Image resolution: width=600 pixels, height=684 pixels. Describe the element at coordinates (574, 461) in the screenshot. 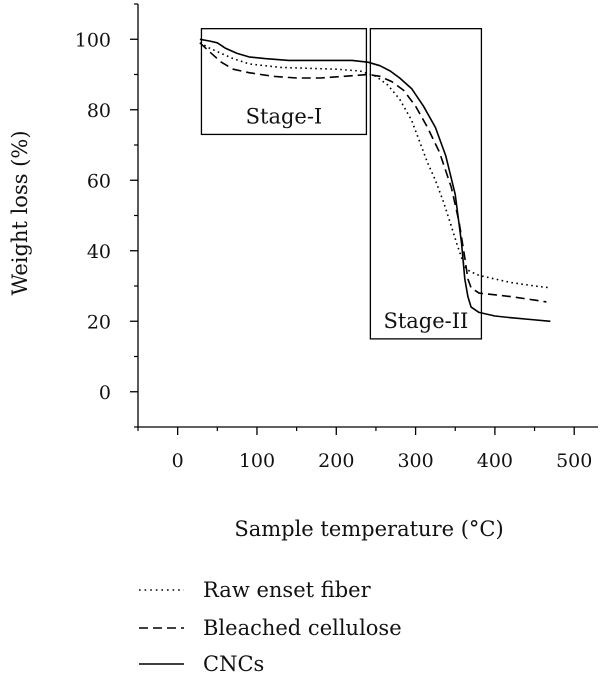

I see `x-tick-label: 500` at that location.